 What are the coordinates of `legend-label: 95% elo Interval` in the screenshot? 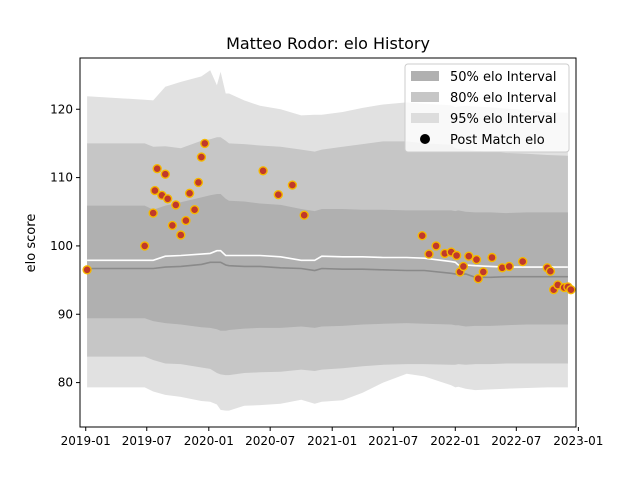 It's located at (503, 119).